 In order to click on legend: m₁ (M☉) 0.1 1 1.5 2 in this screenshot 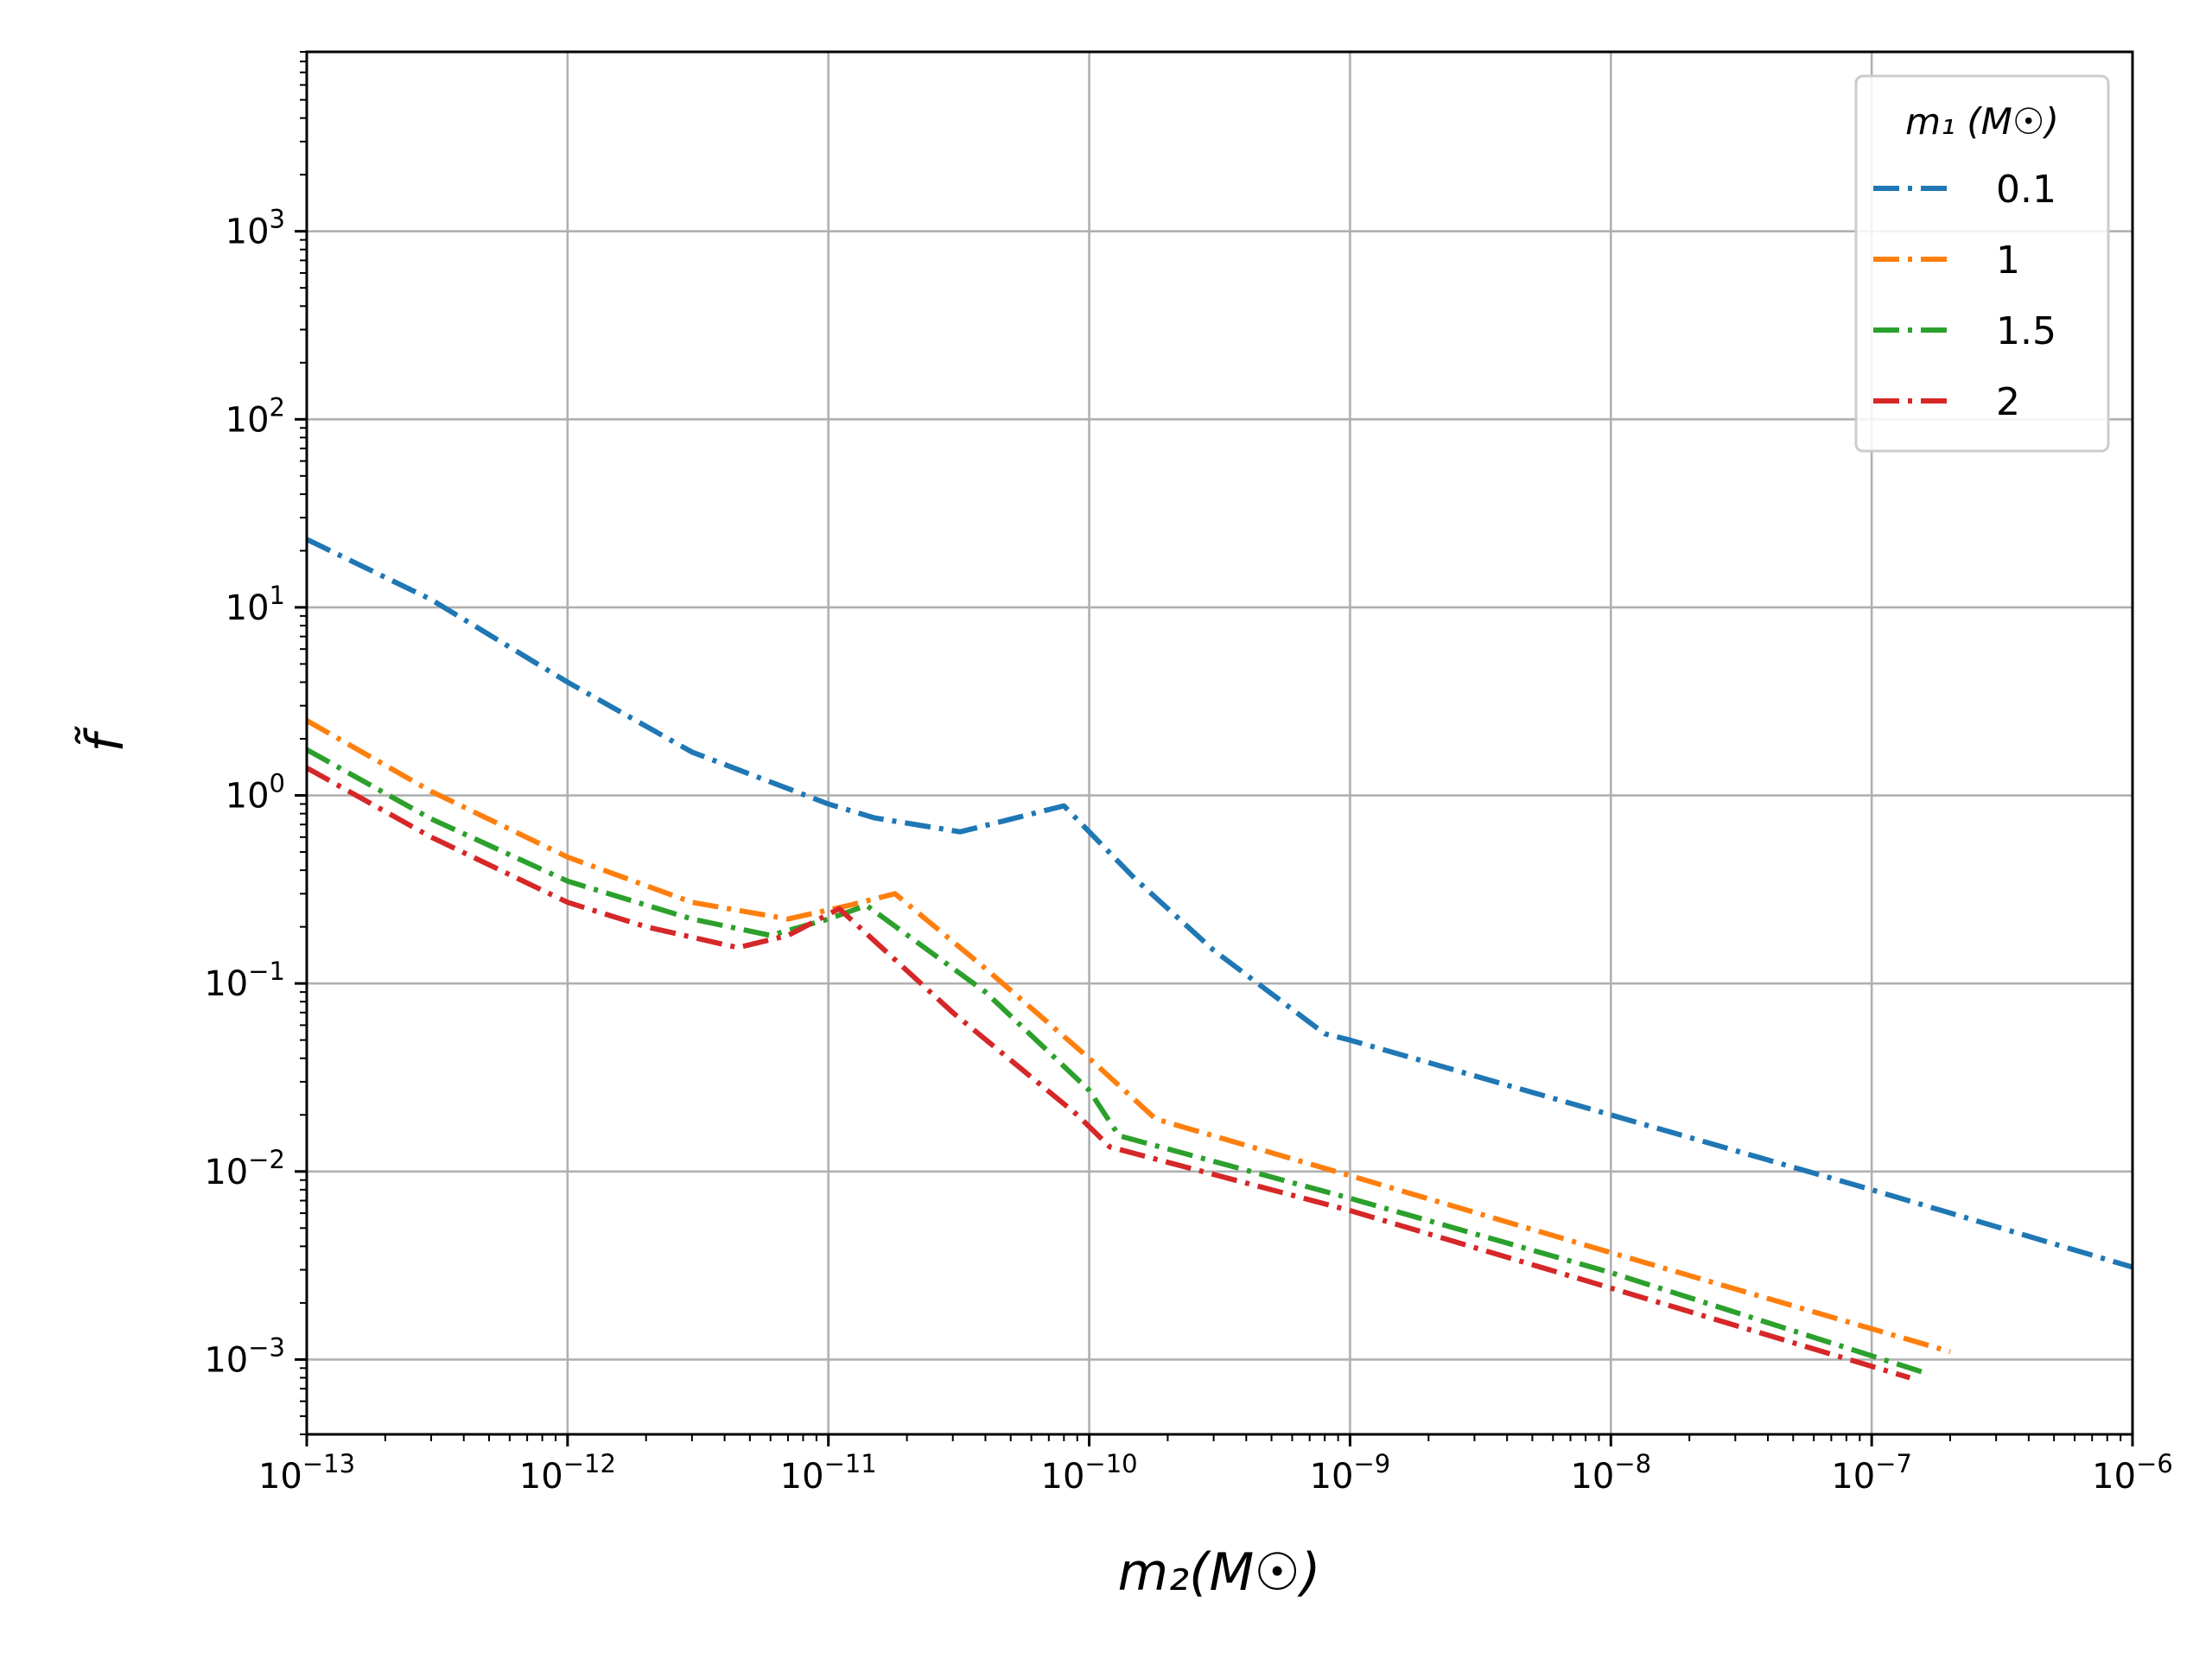, I will do `click(1982, 263)`.